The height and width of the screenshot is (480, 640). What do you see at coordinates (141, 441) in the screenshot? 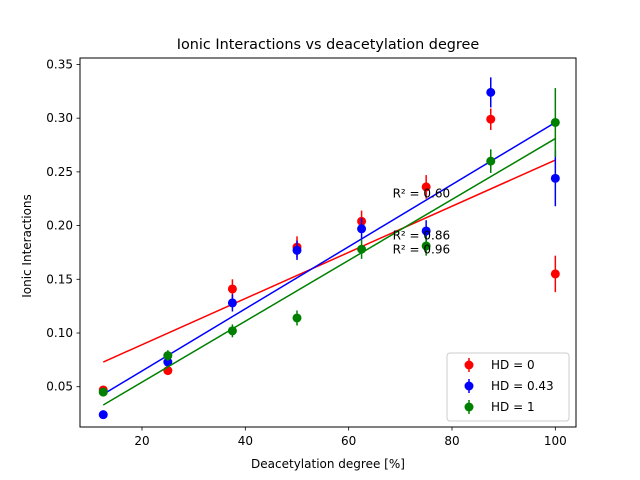
I see `x-tick-label: 20` at bounding box center [141, 441].